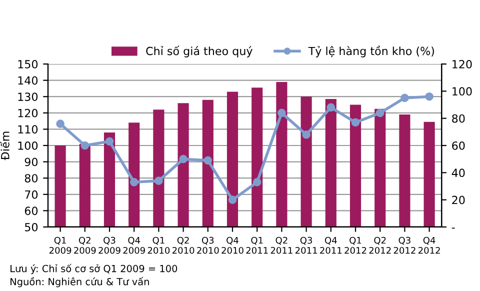 The height and width of the screenshot is (291, 480). What do you see at coordinates (233, 245) in the screenshot?
I see `x-tick-label: Q4 2010` at bounding box center [233, 245].